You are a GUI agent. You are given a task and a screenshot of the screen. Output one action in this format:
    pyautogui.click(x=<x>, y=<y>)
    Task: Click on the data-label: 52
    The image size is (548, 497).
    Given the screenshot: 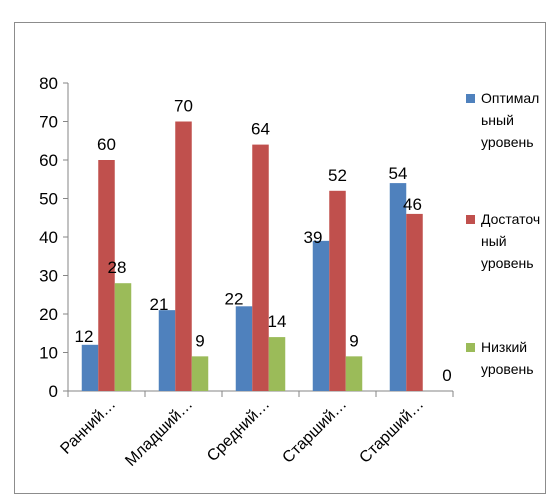 What is the action you would take?
    pyautogui.click(x=337, y=175)
    